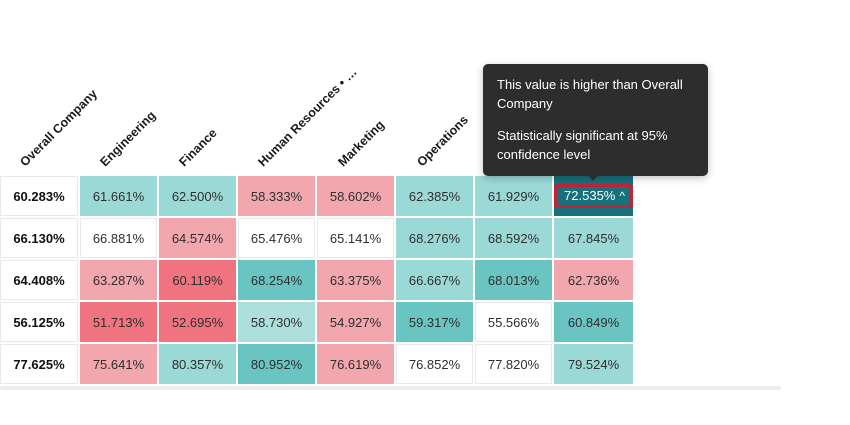  What do you see at coordinates (356, 322) in the screenshot?
I see `heatmap-cell: 54.927%` at bounding box center [356, 322].